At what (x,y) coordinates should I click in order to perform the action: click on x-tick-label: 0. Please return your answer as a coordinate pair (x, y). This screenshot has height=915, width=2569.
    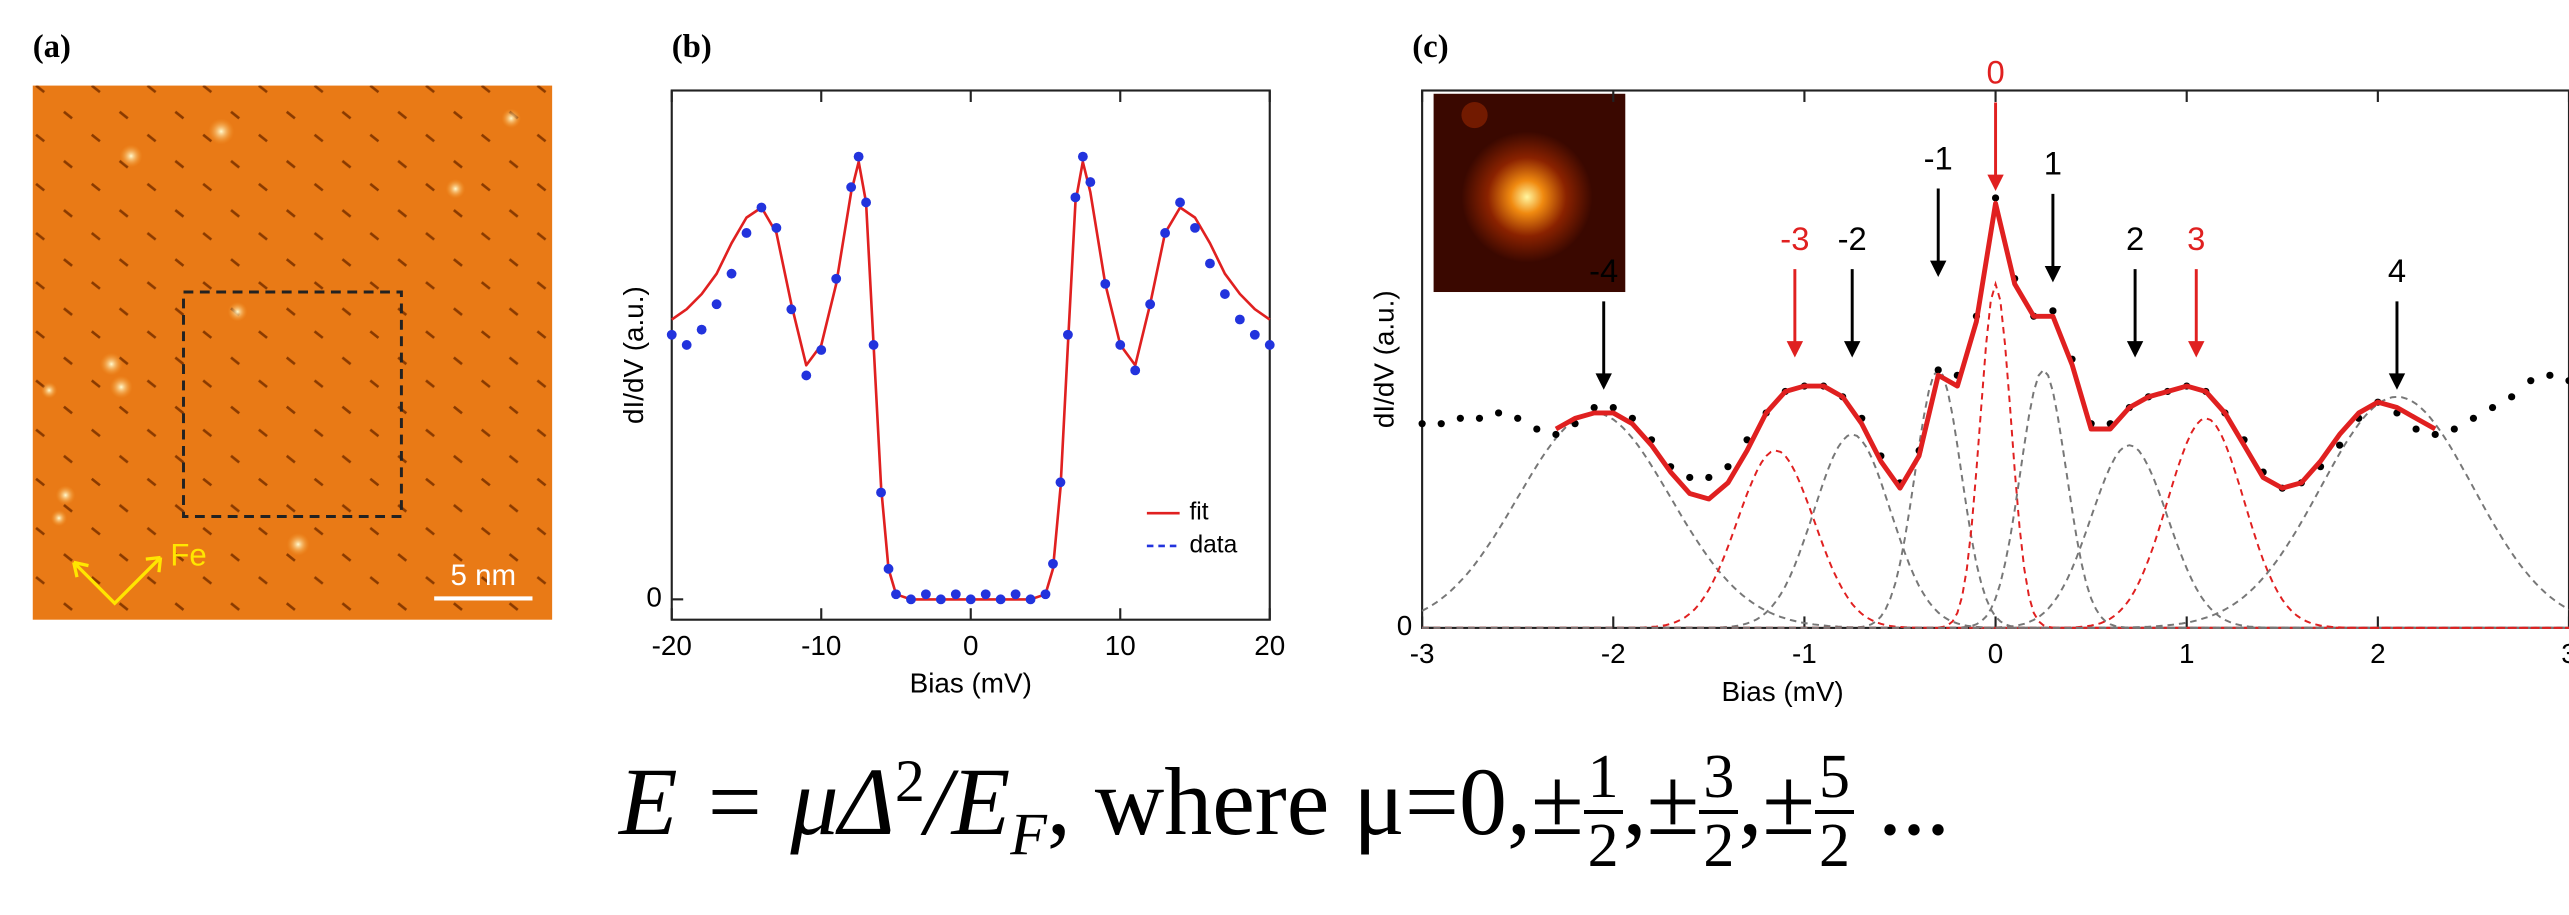
    Looking at the image, I should click on (1996, 653).